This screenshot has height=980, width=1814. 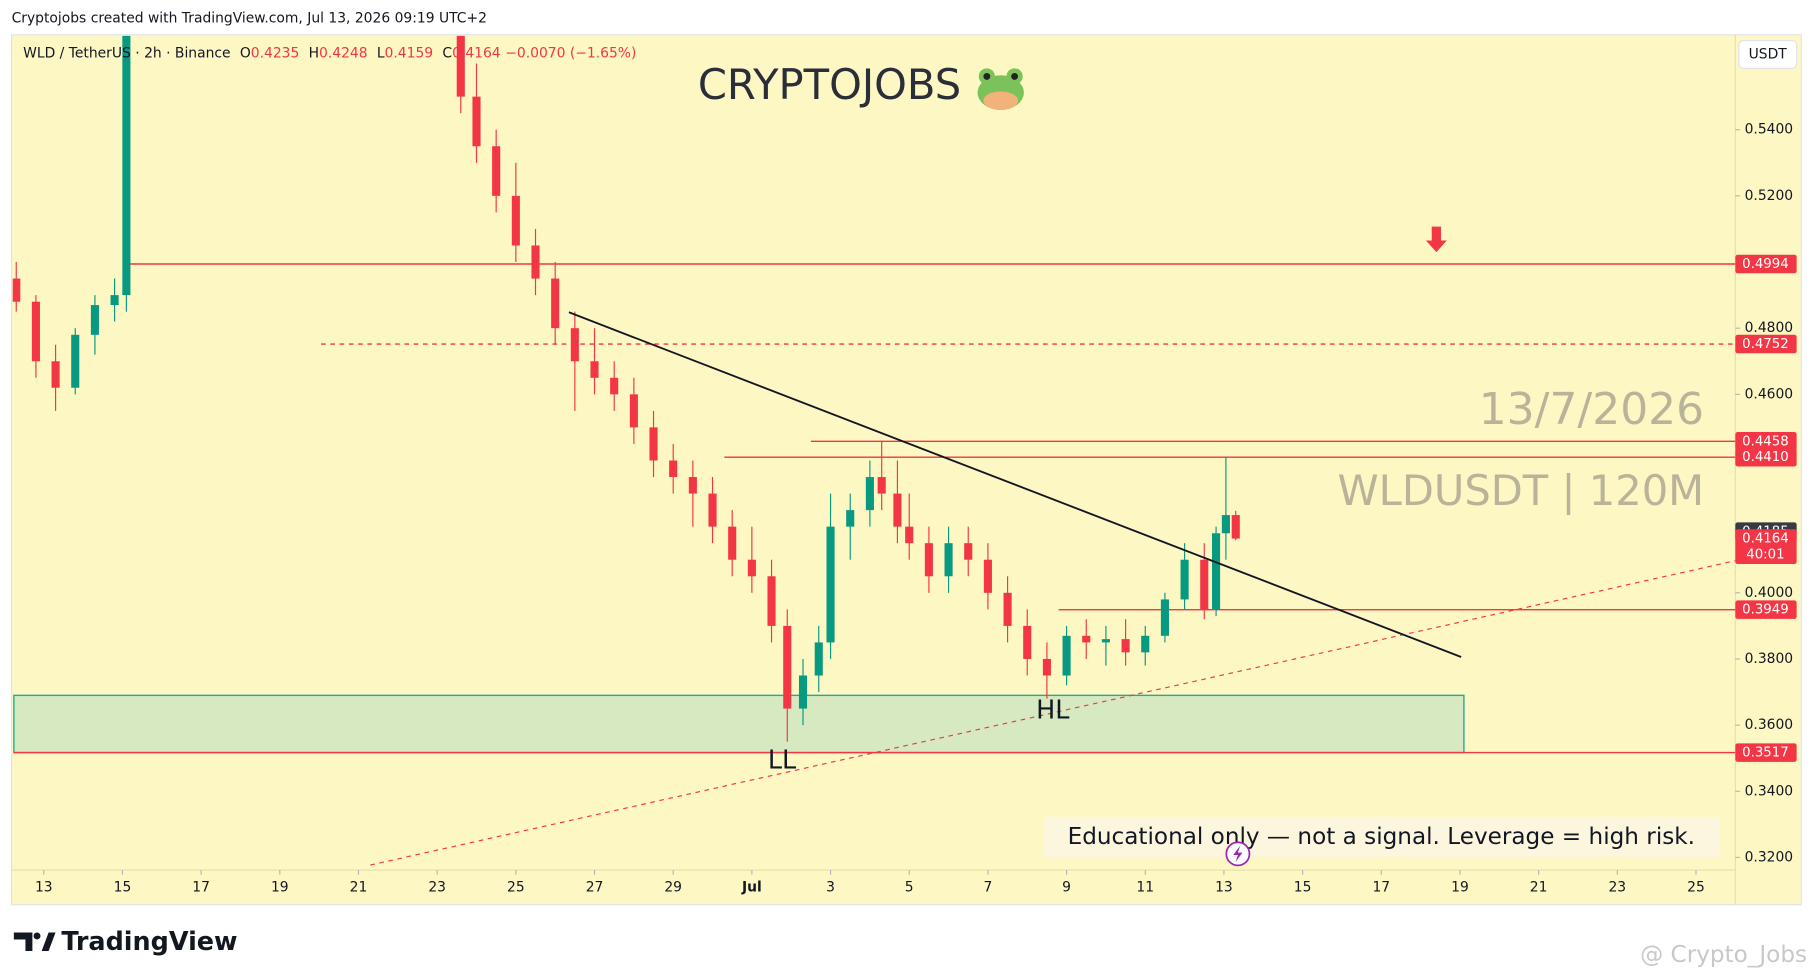 I want to click on x-tick-label: 19, so click(x=280, y=887).